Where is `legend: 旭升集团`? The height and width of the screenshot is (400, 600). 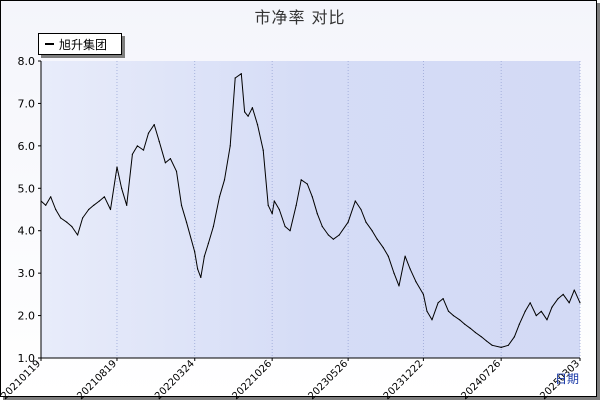
legend: 旭升集团 is located at coordinates (80, 44).